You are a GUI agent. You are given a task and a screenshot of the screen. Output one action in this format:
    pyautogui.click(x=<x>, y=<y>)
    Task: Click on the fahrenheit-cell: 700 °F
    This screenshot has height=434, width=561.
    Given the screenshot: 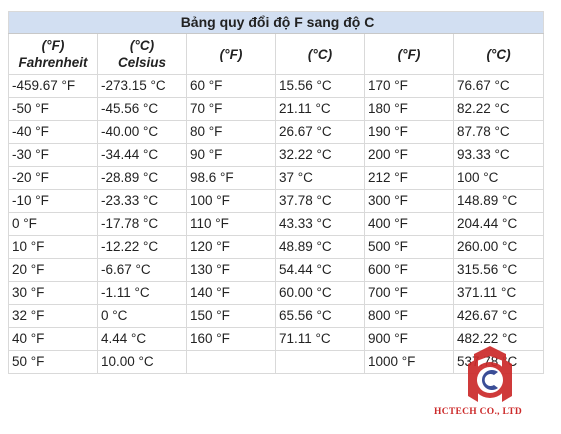 What is the action you would take?
    pyautogui.click(x=409, y=293)
    